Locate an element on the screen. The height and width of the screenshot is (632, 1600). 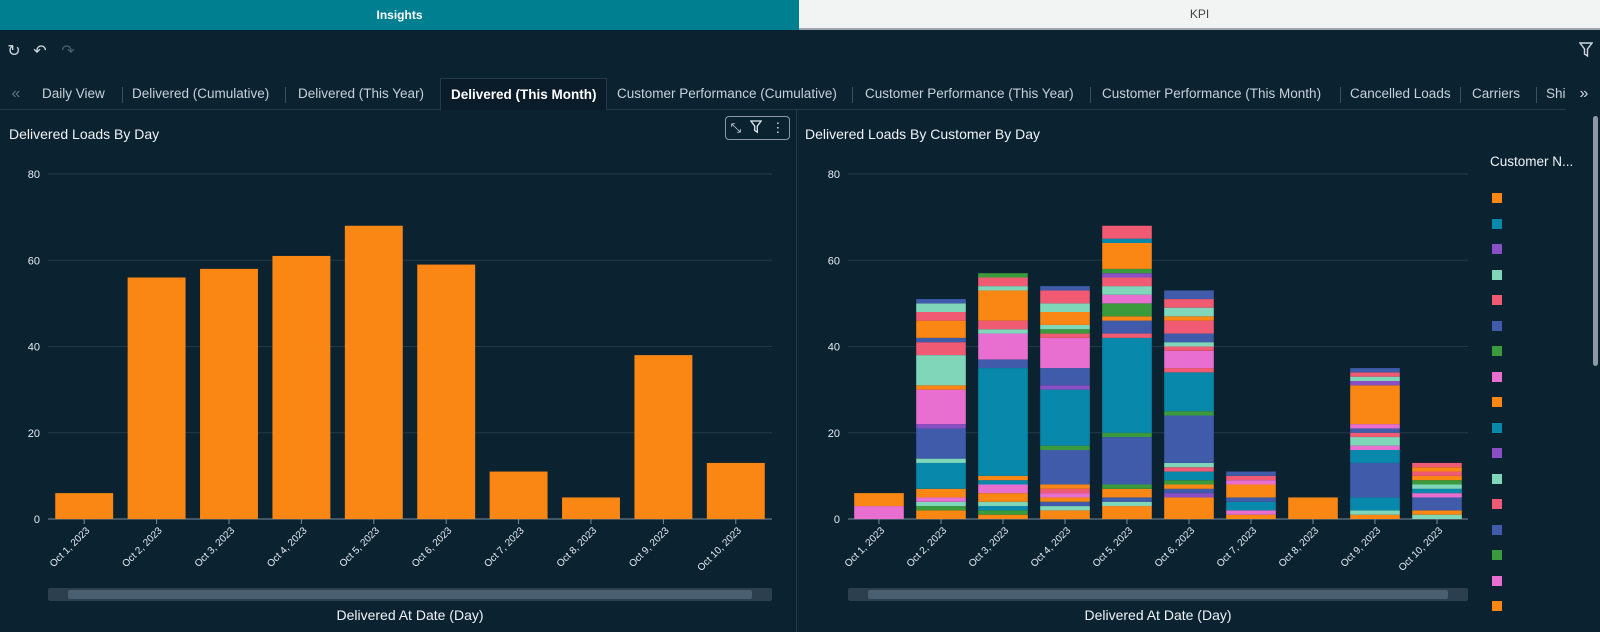
visual-filter-icon is located at coordinates (756, 128).